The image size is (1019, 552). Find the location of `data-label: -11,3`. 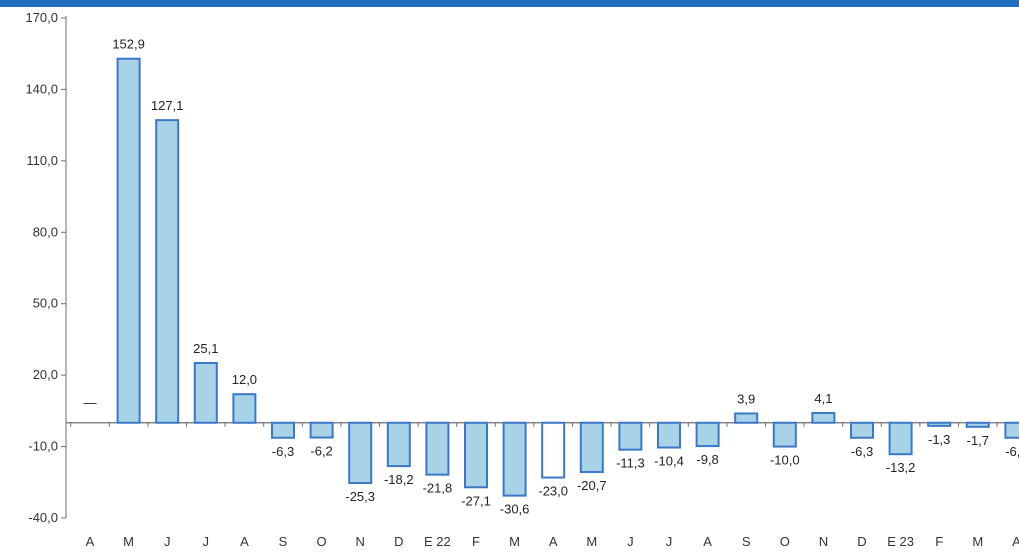

data-label: -11,3 is located at coordinates (630, 463).